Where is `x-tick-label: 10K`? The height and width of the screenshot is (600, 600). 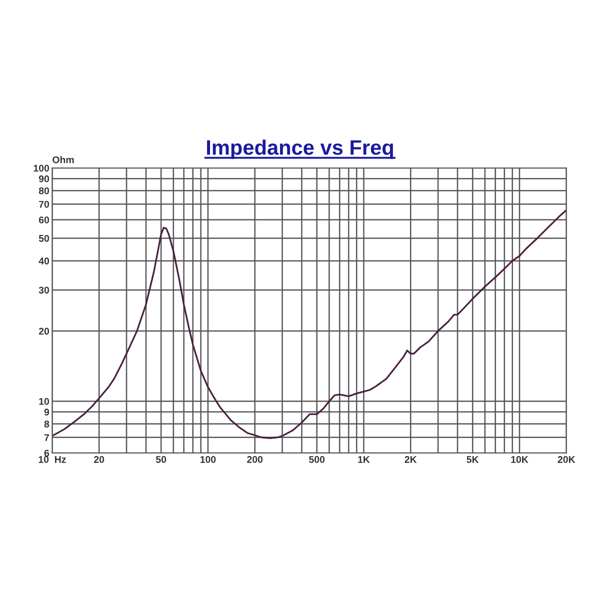
x-tick-label: 10K is located at coordinates (519, 459).